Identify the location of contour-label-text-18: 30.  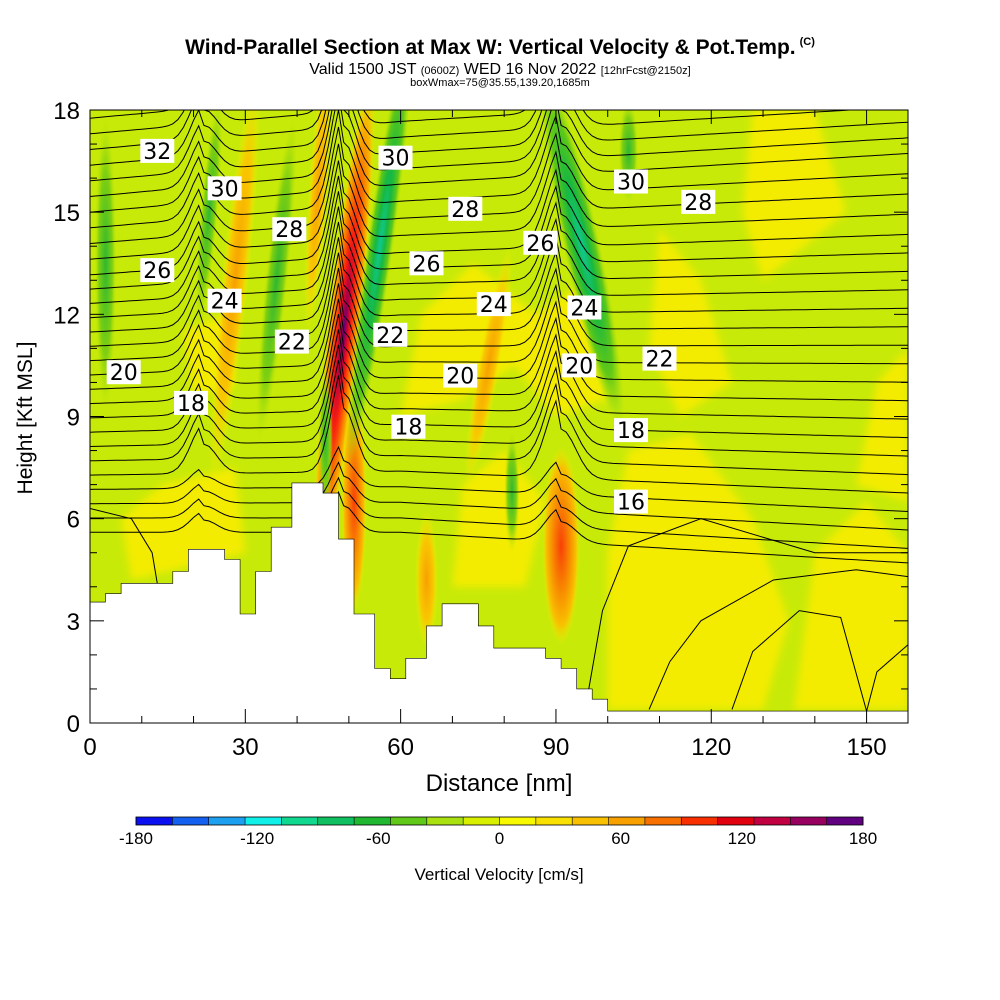
(631, 183).